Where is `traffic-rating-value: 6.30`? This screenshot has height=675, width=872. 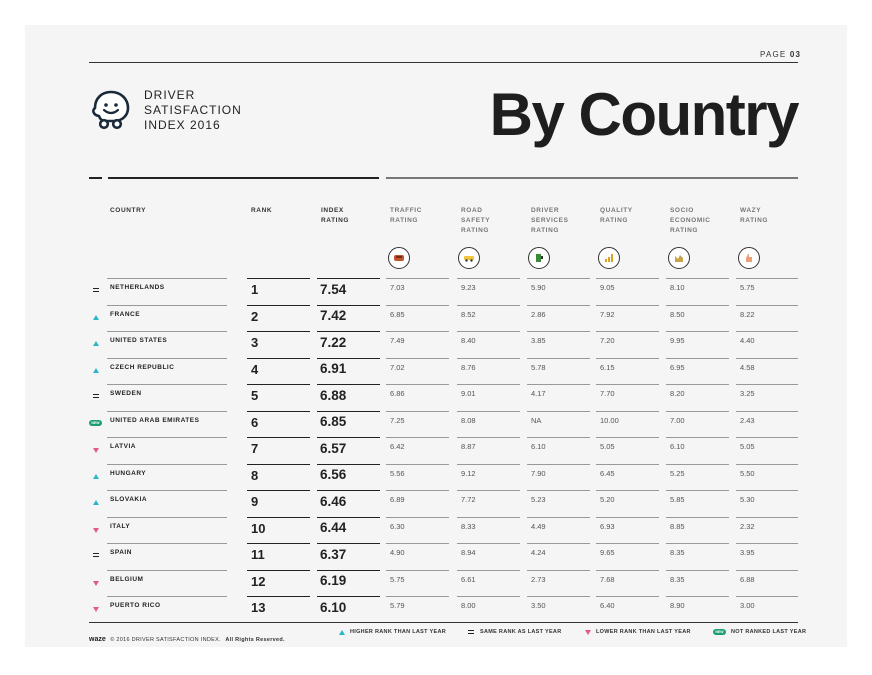 traffic-rating-value: 6.30 is located at coordinates (397, 526).